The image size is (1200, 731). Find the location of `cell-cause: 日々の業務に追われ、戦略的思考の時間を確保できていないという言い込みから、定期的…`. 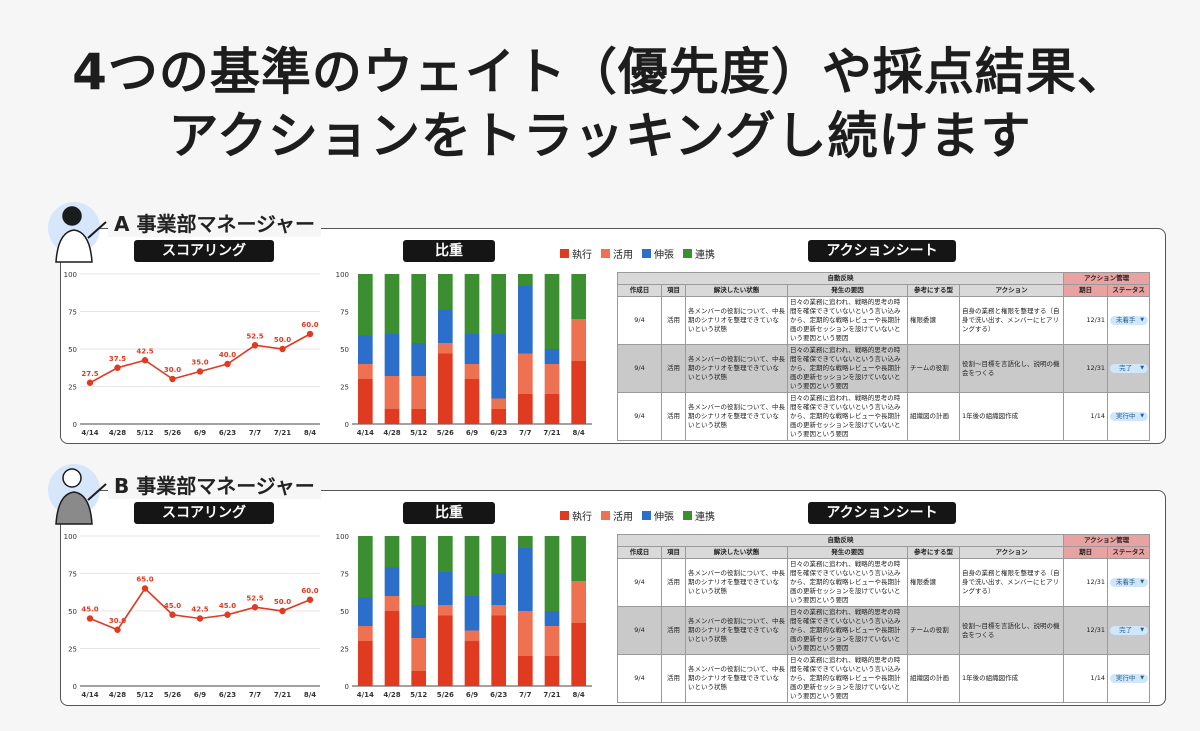

cell-cause: 日々の業務に追われ、戦略的思考の時間を確保できていないという言い込みから、定期的… is located at coordinates (847, 630).